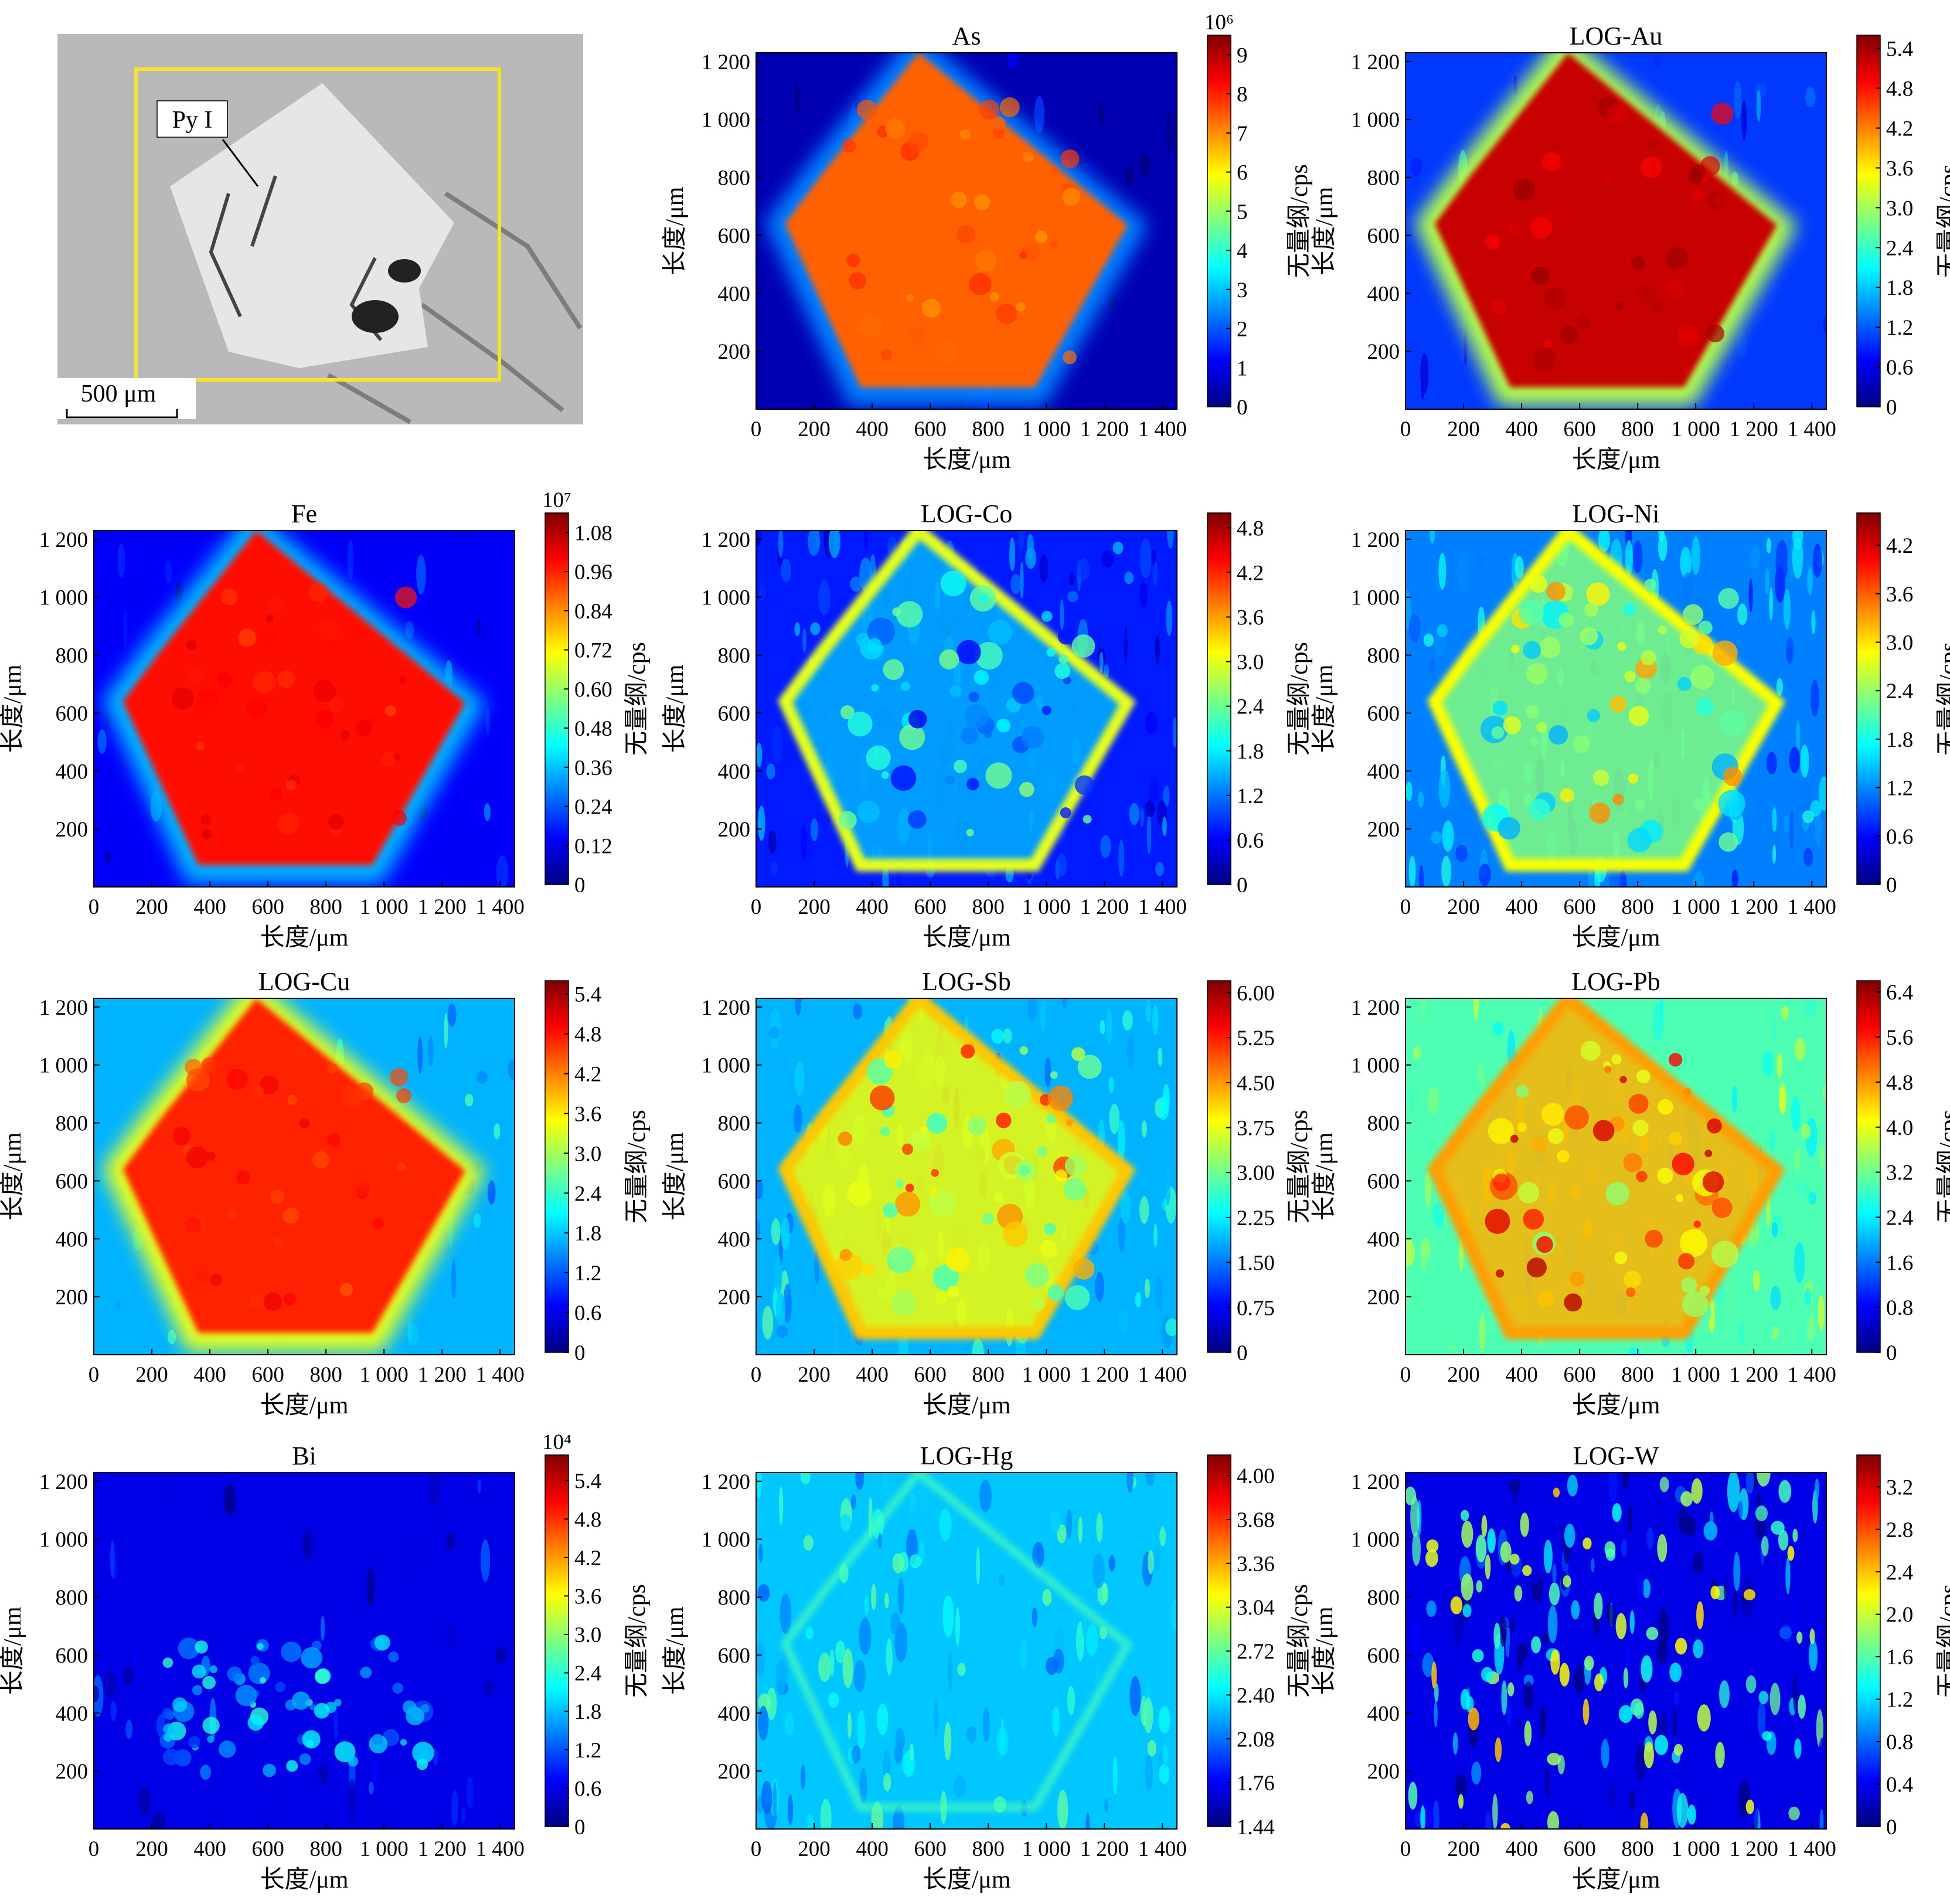 This screenshot has height=1904, width=1950. What do you see at coordinates (593, 533) in the screenshot?
I see `colorbar-tick-label: 1.08` at bounding box center [593, 533].